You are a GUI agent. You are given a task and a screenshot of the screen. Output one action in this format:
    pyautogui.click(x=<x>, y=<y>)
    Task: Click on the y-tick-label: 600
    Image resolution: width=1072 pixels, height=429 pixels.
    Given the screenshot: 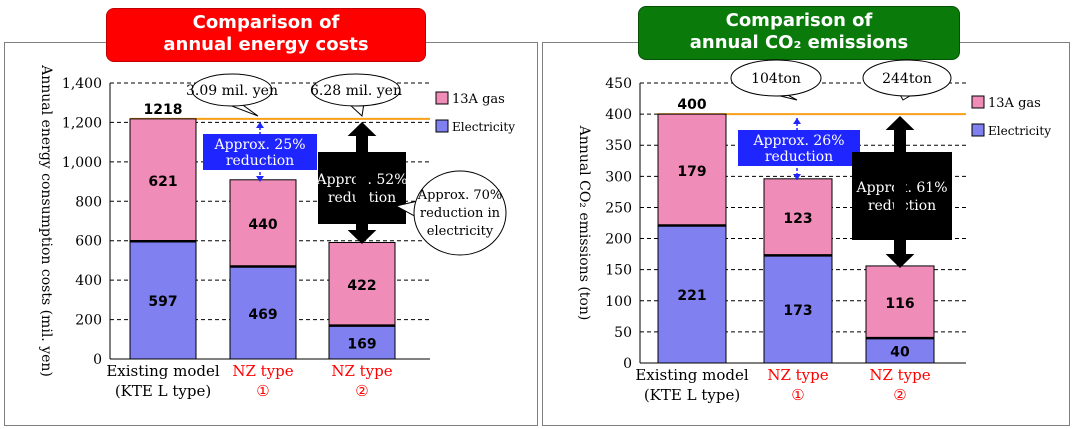 What is the action you would take?
    pyautogui.click(x=88, y=242)
    